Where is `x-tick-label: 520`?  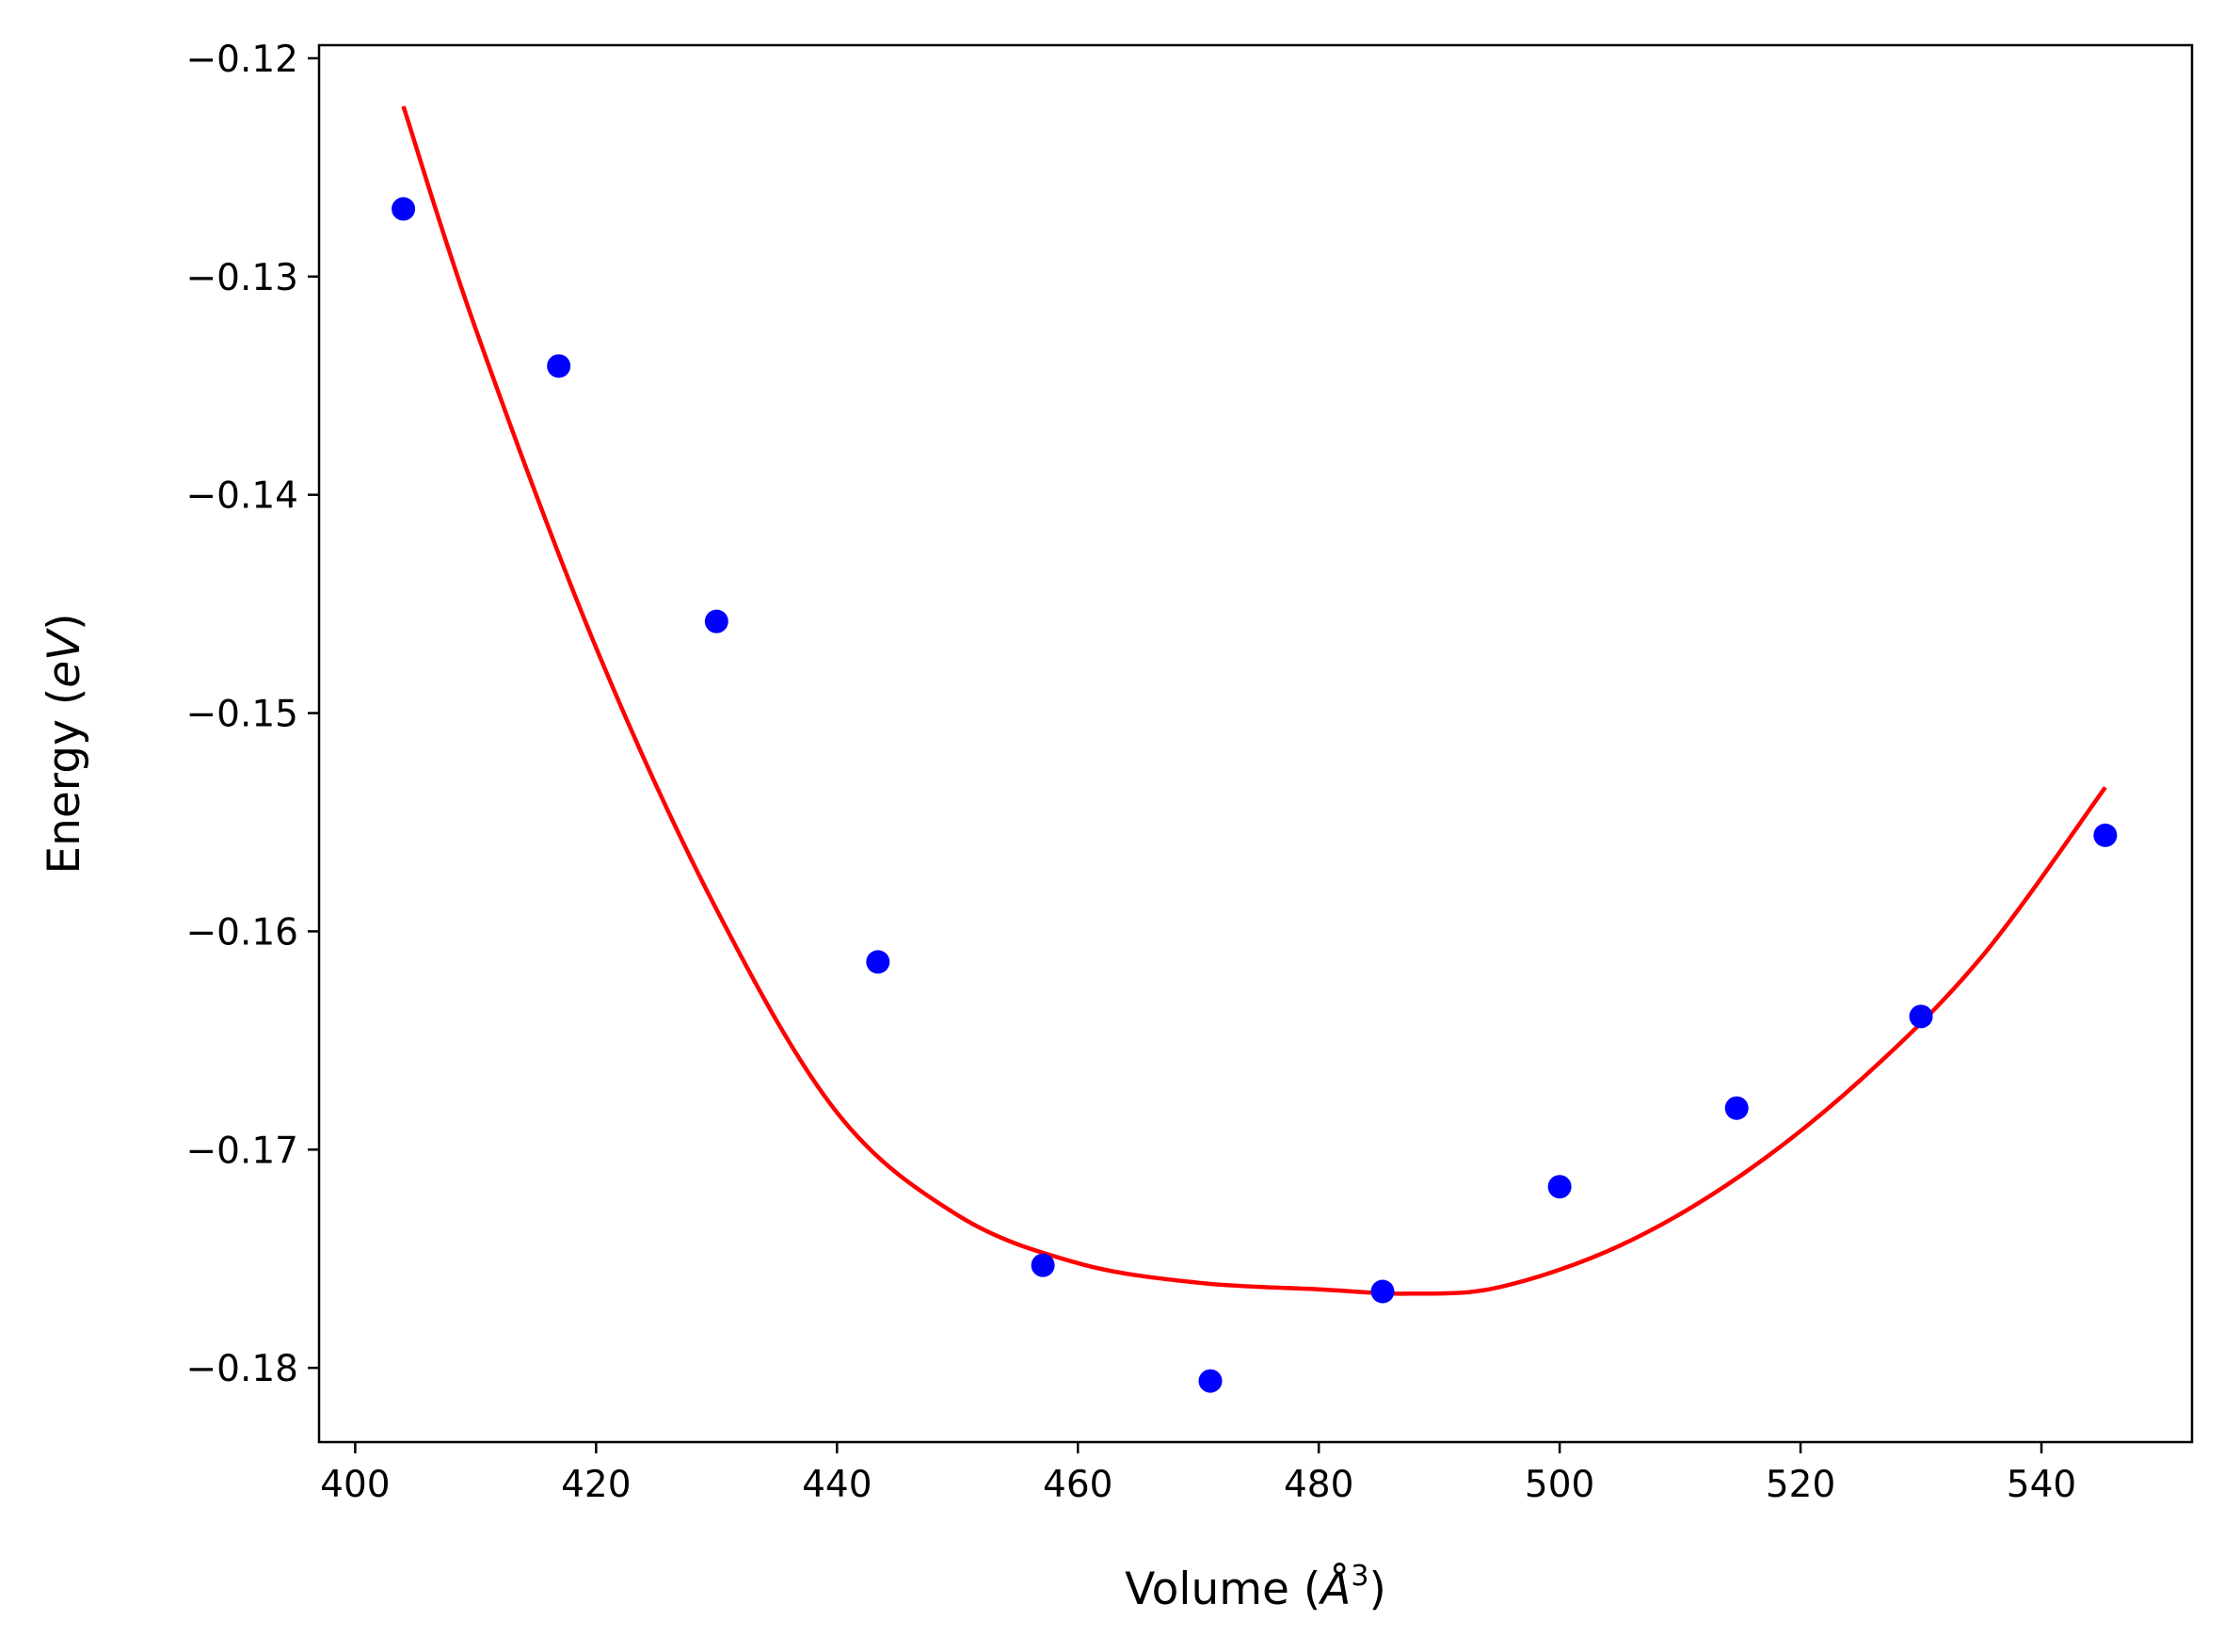 x-tick-label: 520 is located at coordinates (1800, 1485).